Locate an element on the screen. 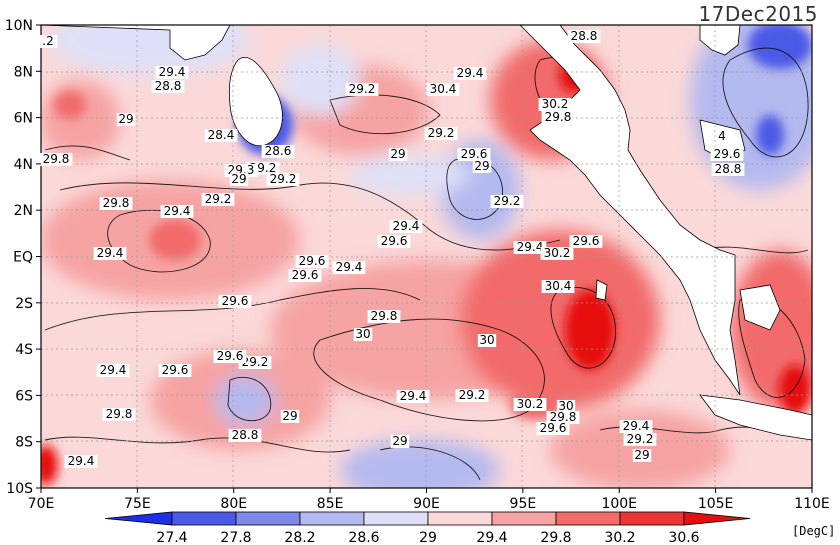 Image resolution: width=840 pixels, height=545 pixels. contour-label: 28.6 is located at coordinates (278, 151).